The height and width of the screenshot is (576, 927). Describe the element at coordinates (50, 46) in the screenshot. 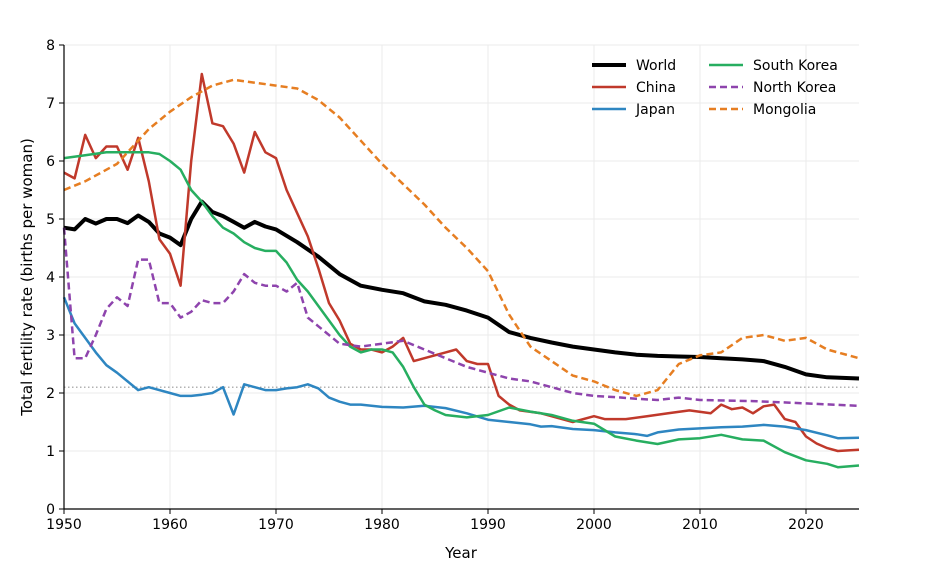

I see `y-tick-label: 8` at that location.